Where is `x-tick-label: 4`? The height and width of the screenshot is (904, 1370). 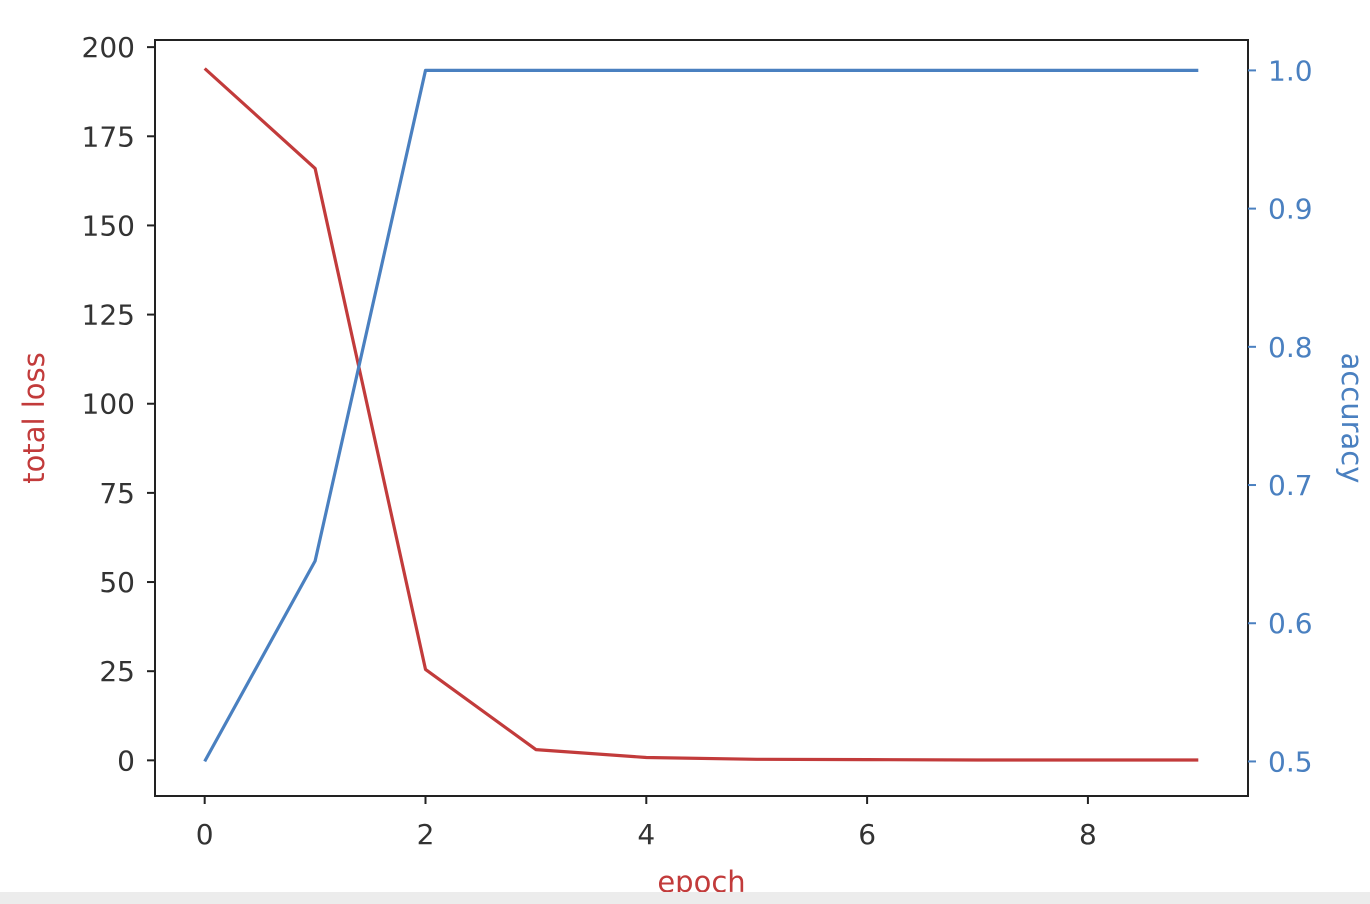 x-tick-label: 4 is located at coordinates (646, 834).